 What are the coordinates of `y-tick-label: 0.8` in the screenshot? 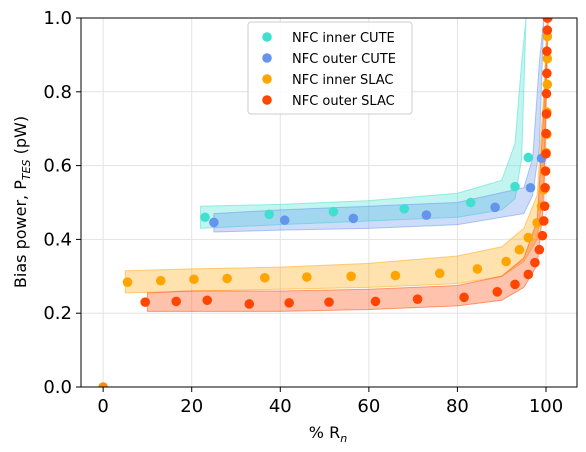 It's located at (57, 92).